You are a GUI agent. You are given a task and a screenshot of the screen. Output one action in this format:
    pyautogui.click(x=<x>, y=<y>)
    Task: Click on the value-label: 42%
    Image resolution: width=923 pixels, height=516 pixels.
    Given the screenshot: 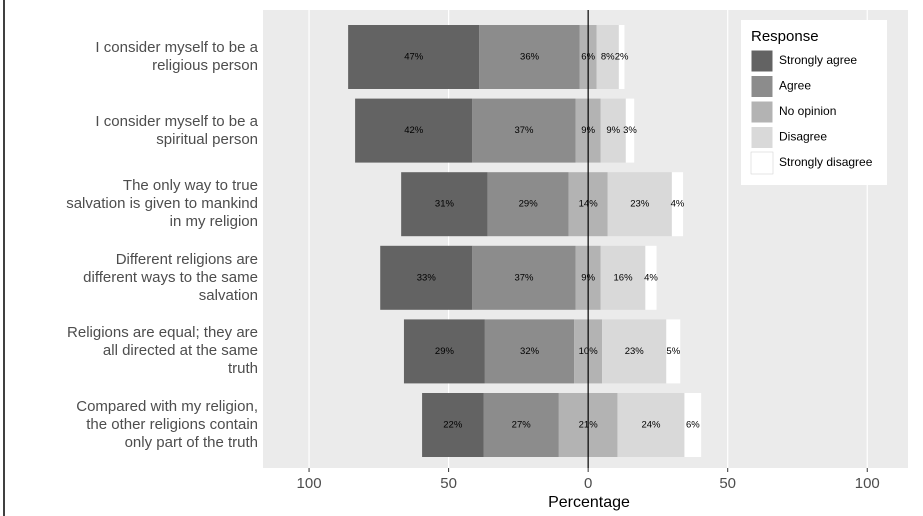 What is the action you would take?
    pyautogui.click(x=414, y=130)
    